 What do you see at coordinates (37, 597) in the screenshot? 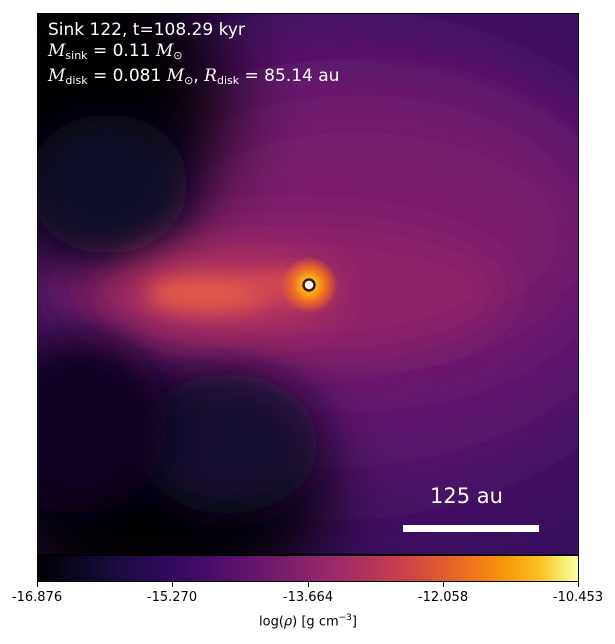
I see `colorbar-tick-label: -16.876` at bounding box center [37, 597].